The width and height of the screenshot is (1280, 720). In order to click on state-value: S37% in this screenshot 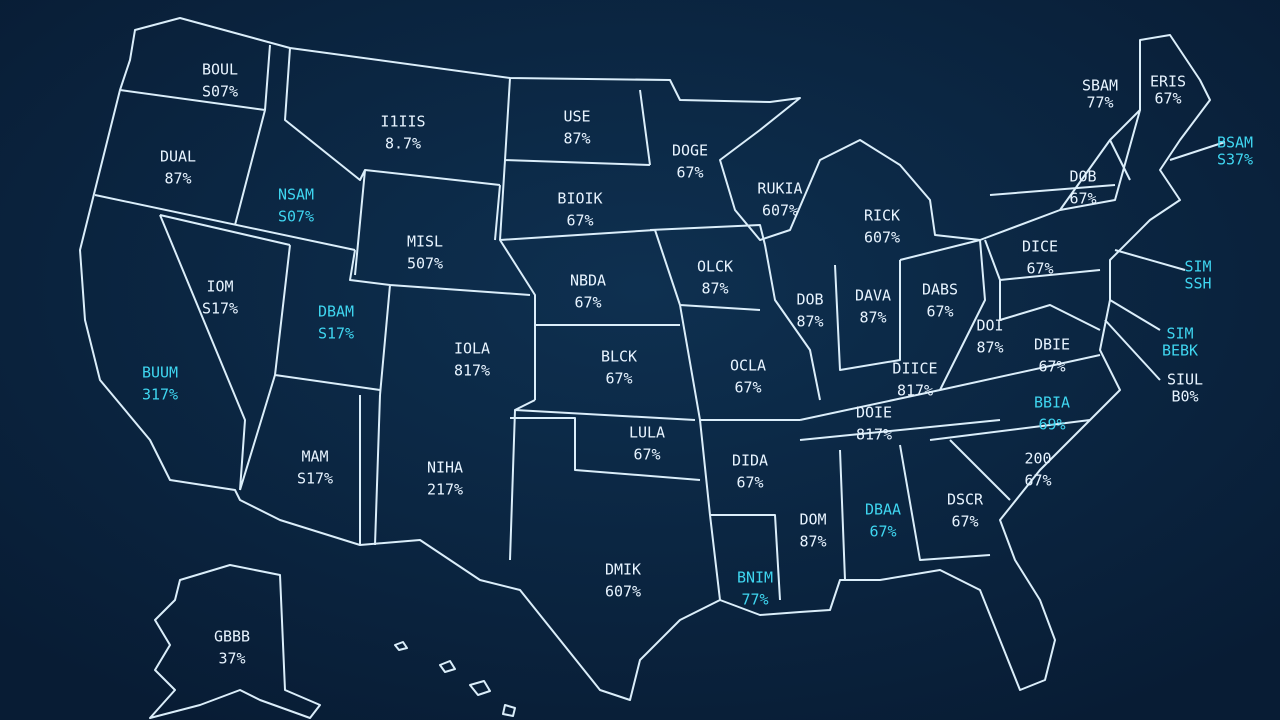, I will do `click(1235, 160)`.